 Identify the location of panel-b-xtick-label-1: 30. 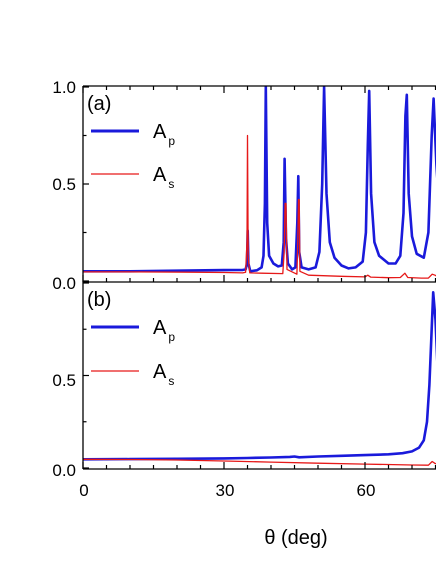
(225, 490).